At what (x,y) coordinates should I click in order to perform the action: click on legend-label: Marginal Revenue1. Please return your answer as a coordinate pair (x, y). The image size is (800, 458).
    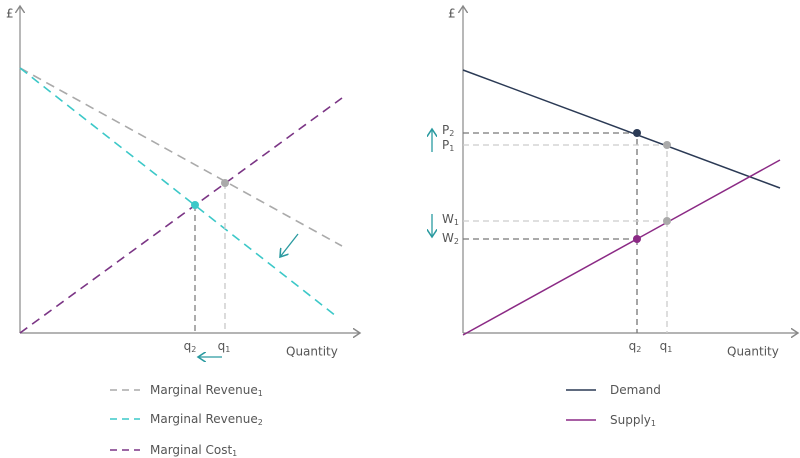
    Looking at the image, I should click on (206, 390).